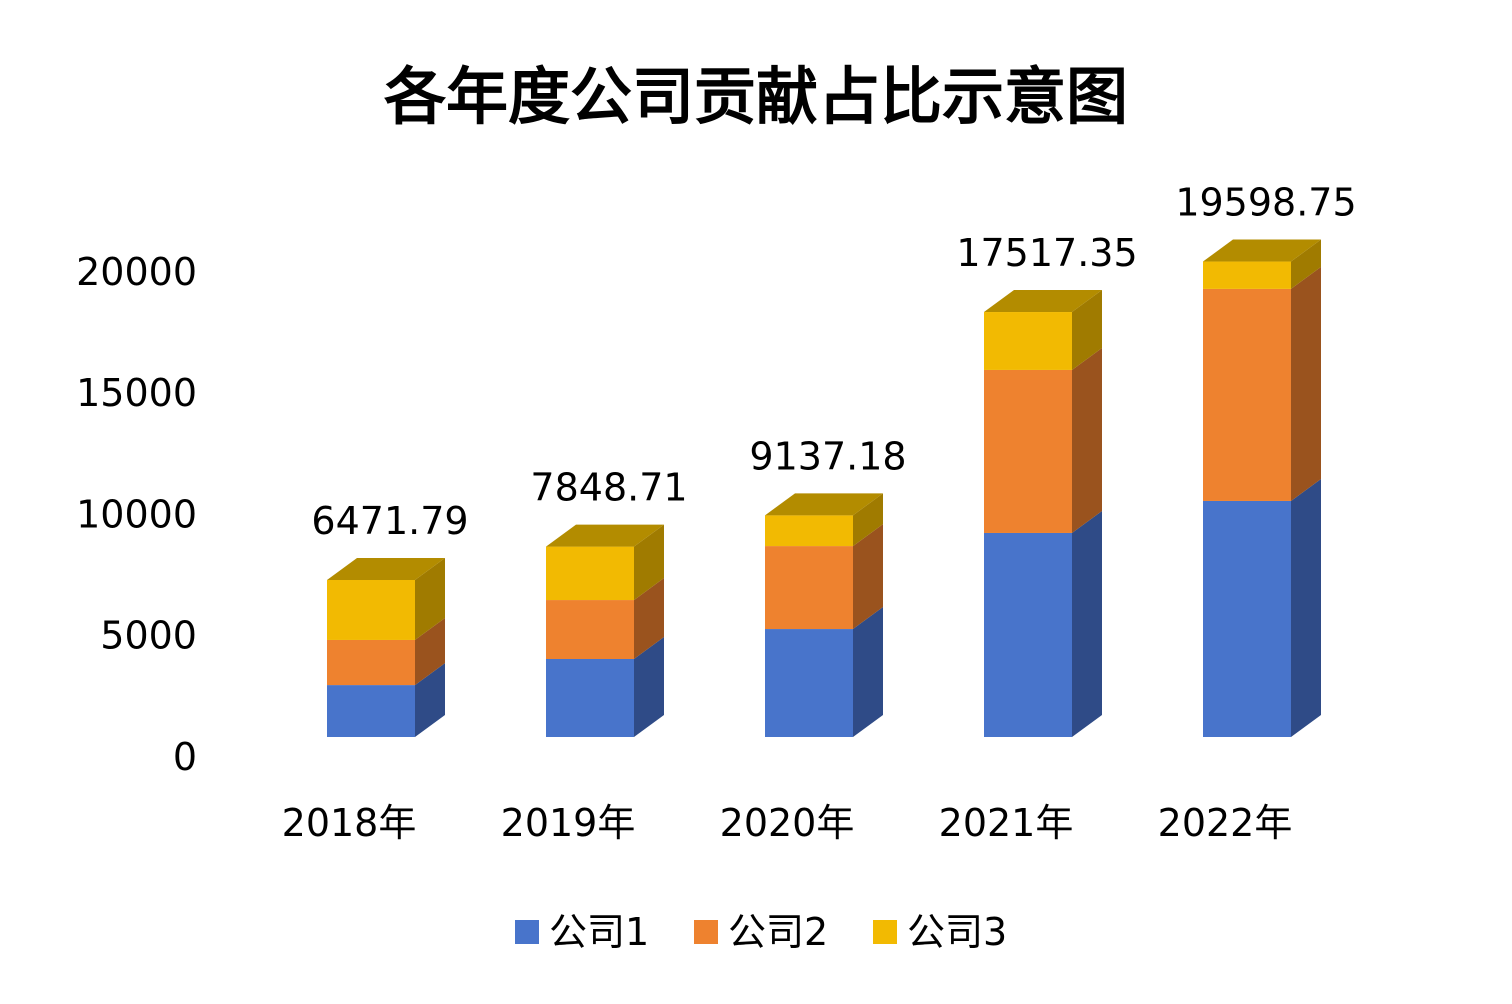  What do you see at coordinates (787, 823) in the screenshot?
I see `x-tick-label: 2020年` at bounding box center [787, 823].